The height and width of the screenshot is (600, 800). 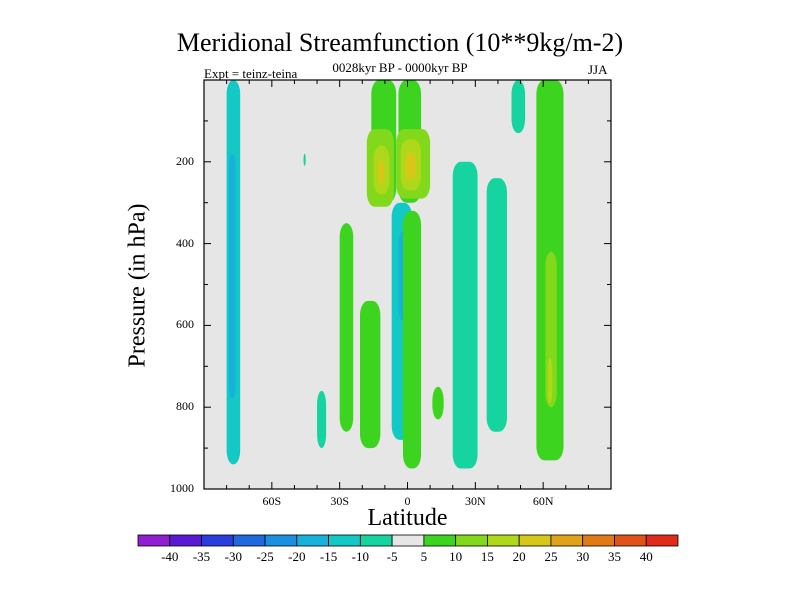 What do you see at coordinates (543, 501) in the screenshot?
I see `x-tick-label: 60N` at bounding box center [543, 501].